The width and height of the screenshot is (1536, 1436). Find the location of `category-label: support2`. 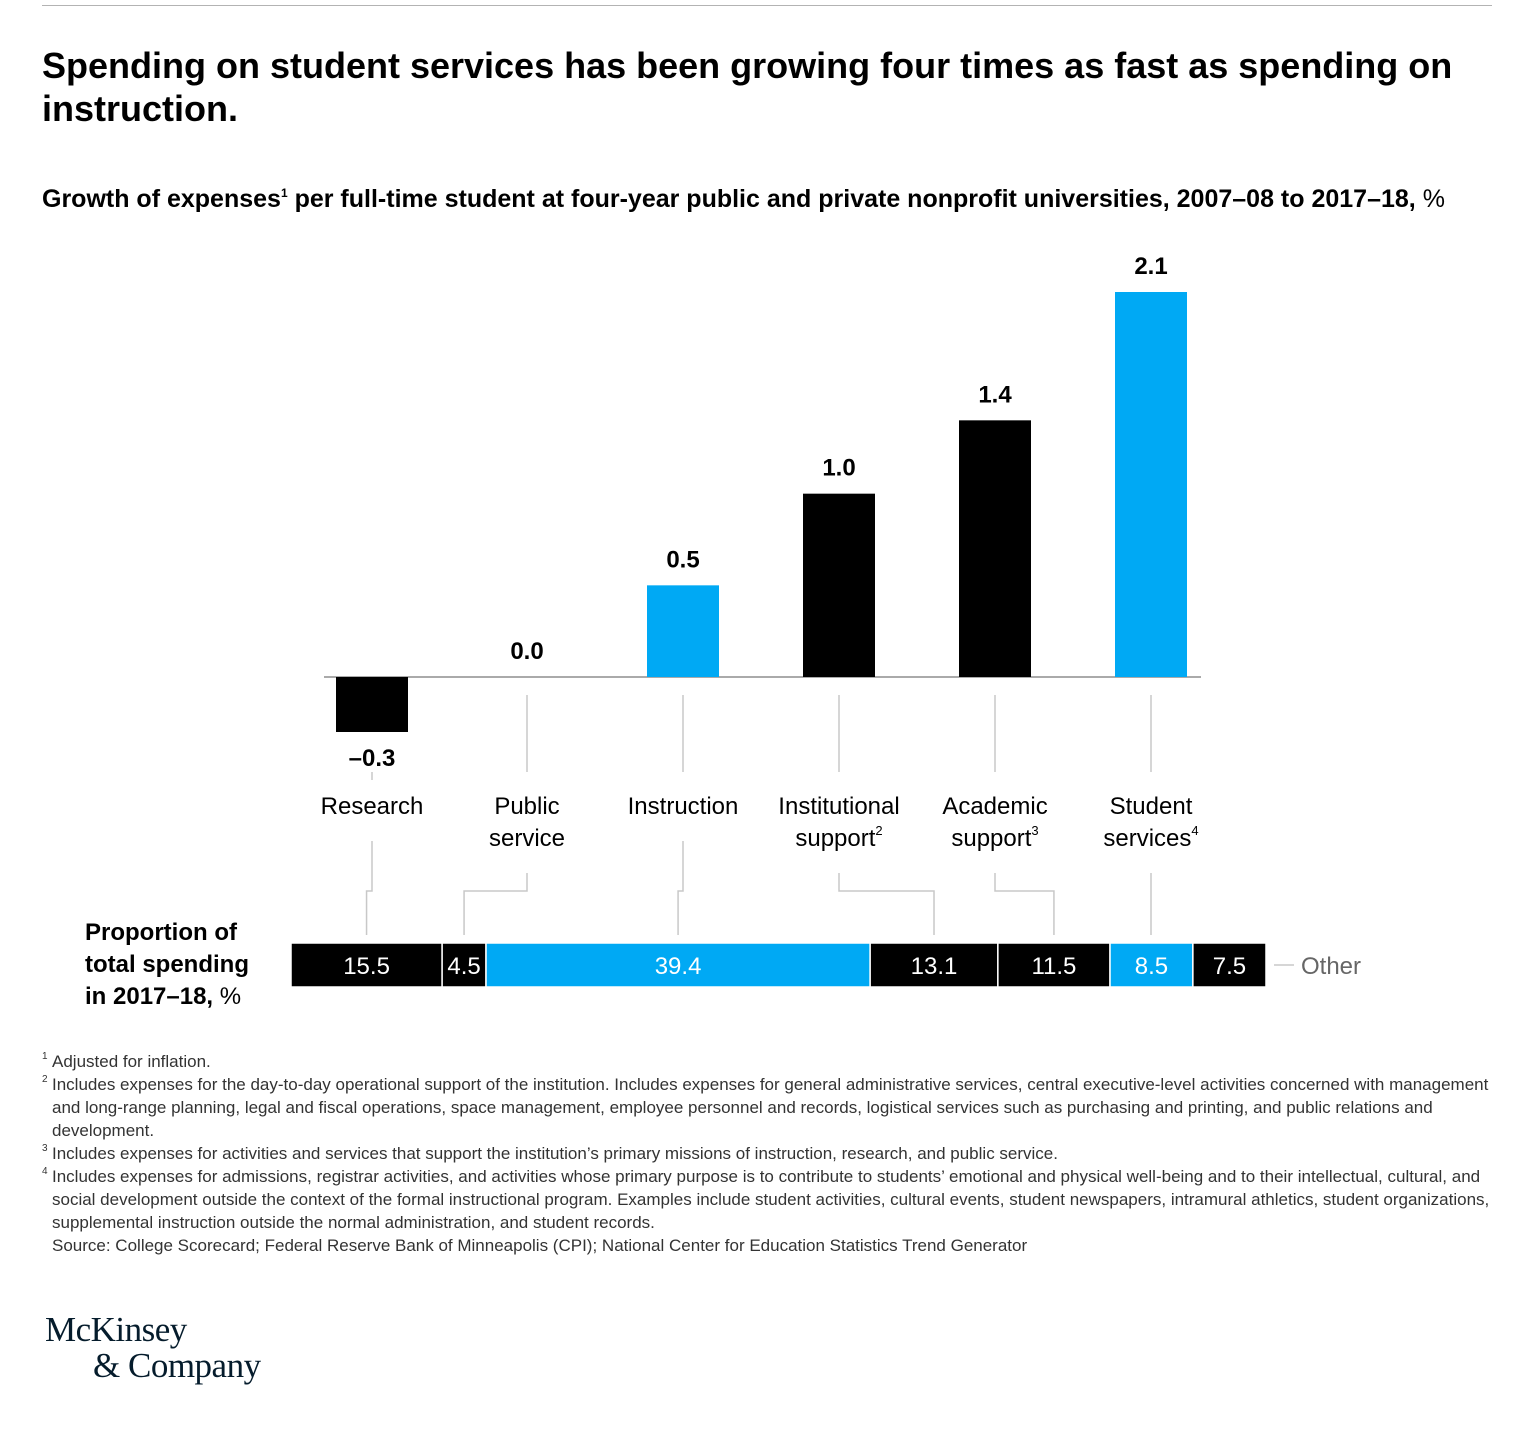

category-label: support2 is located at coordinates (838, 837).